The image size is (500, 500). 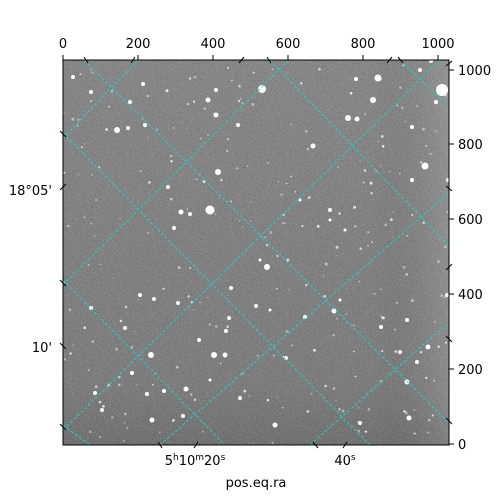 I want to click on dec-tick-label: 18°05', so click(x=30, y=191).